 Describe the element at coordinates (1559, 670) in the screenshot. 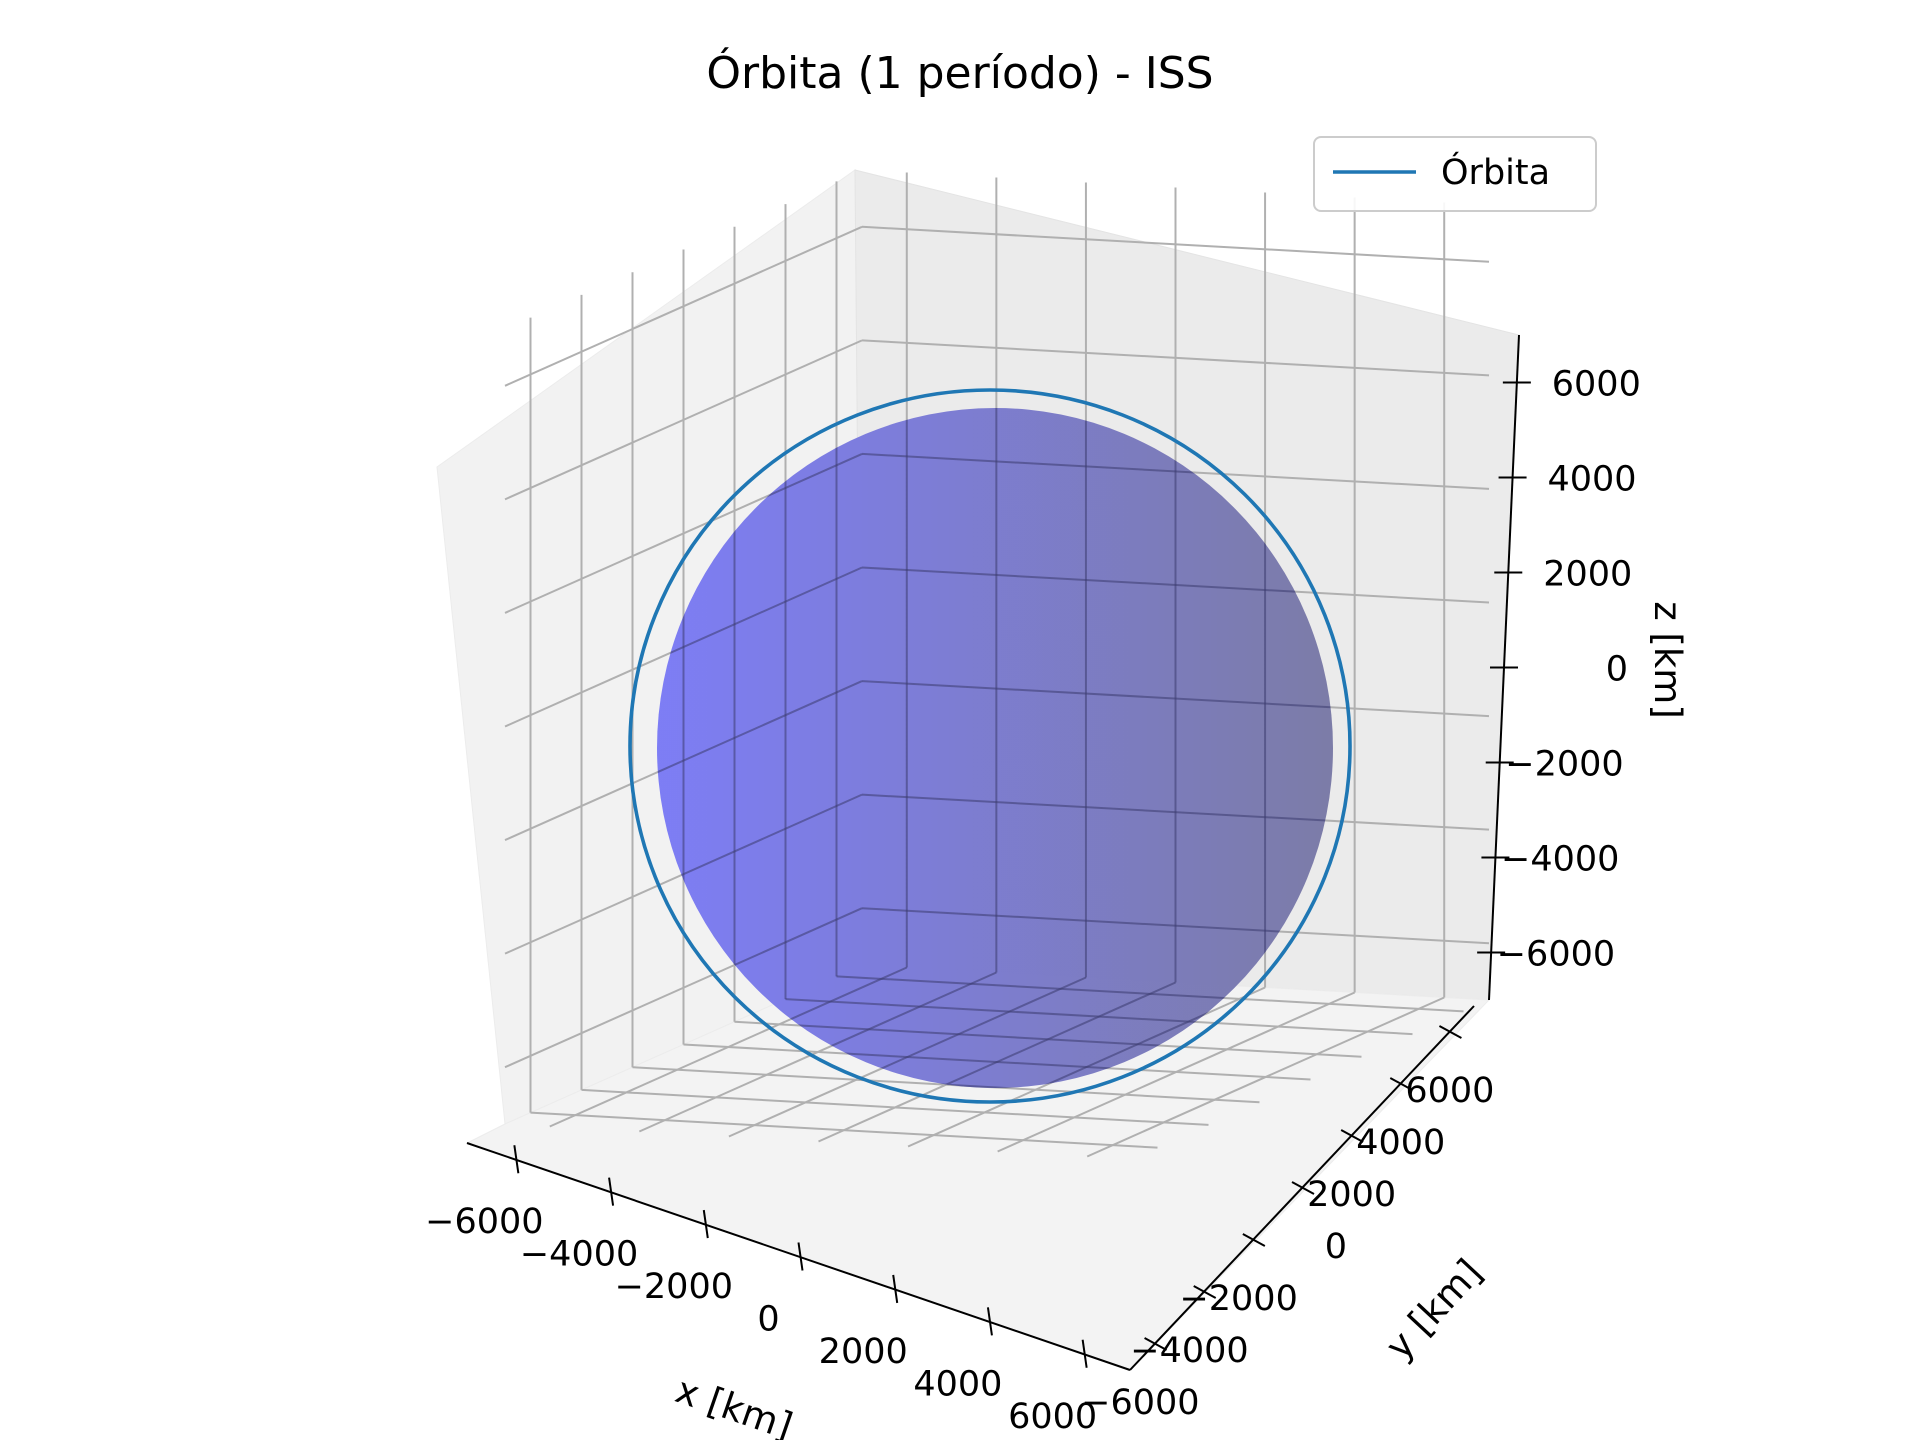

I see `z-ticks: −6000 −4000 −2000 0 2000 4000 6000` at that location.